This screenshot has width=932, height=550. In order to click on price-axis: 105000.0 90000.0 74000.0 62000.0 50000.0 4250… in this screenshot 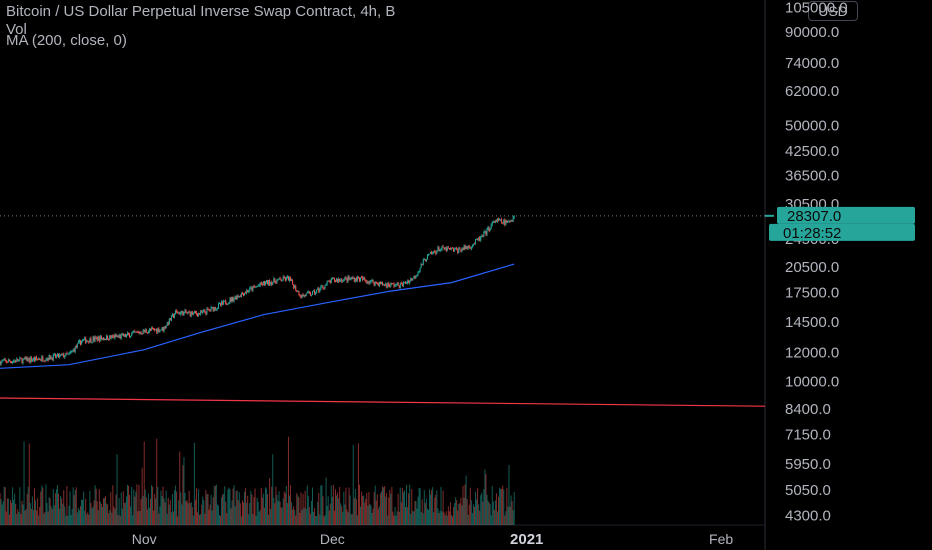, I will do `click(816, 262)`.